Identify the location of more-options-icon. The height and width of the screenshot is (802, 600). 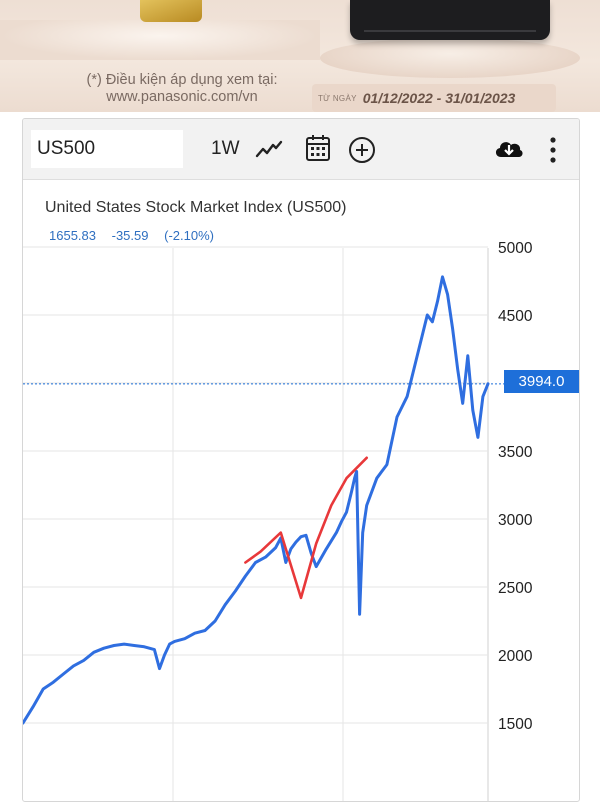
(553, 152).